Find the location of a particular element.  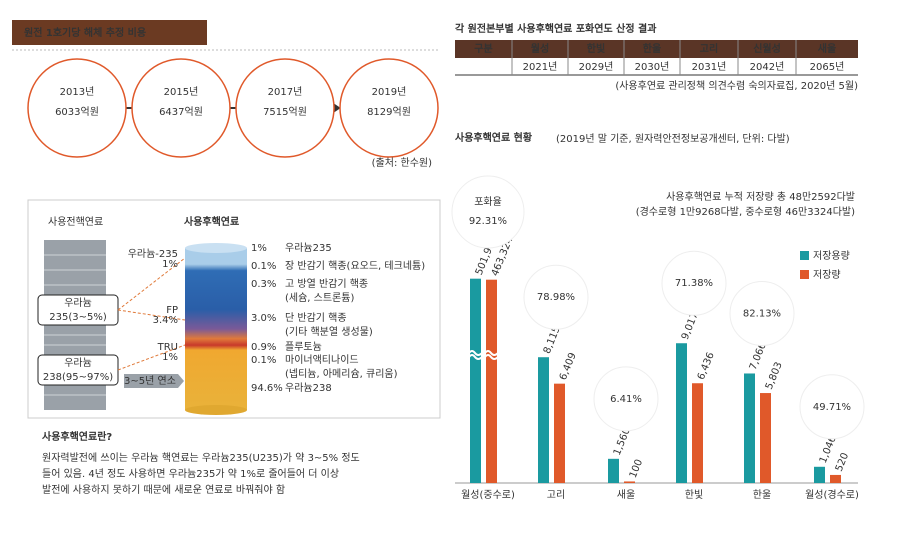

saturation-value: 82.13% is located at coordinates (762, 313).